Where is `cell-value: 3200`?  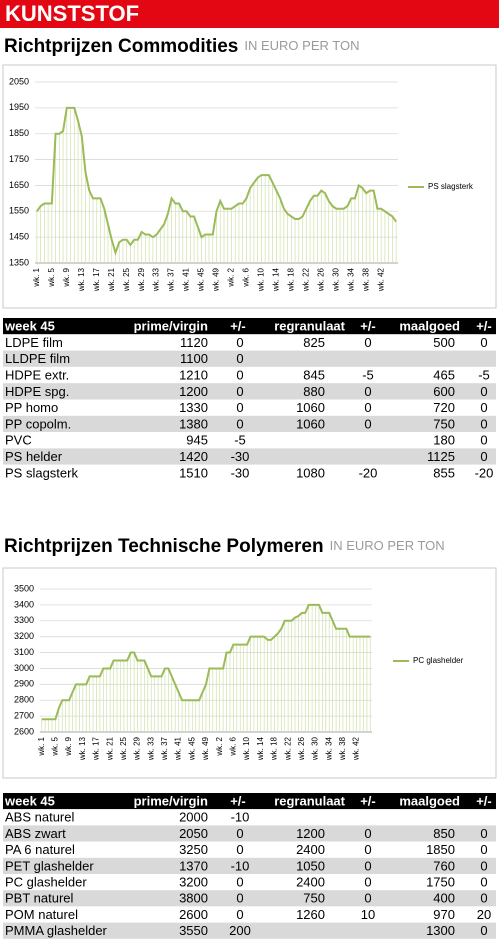 cell-value: 3200 is located at coordinates (193, 882).